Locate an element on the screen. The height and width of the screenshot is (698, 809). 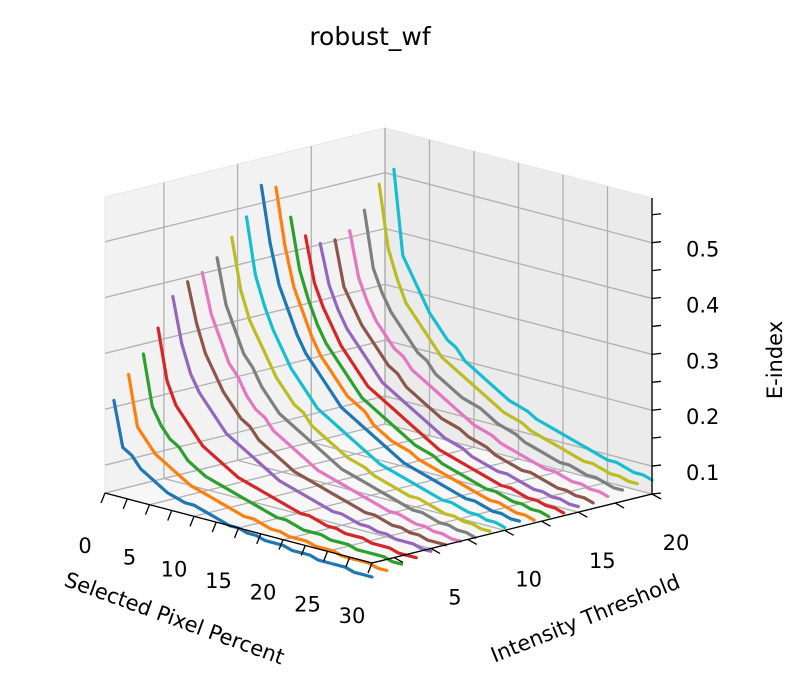
x-tick-label: 5 is located at coordinates (129, 558).